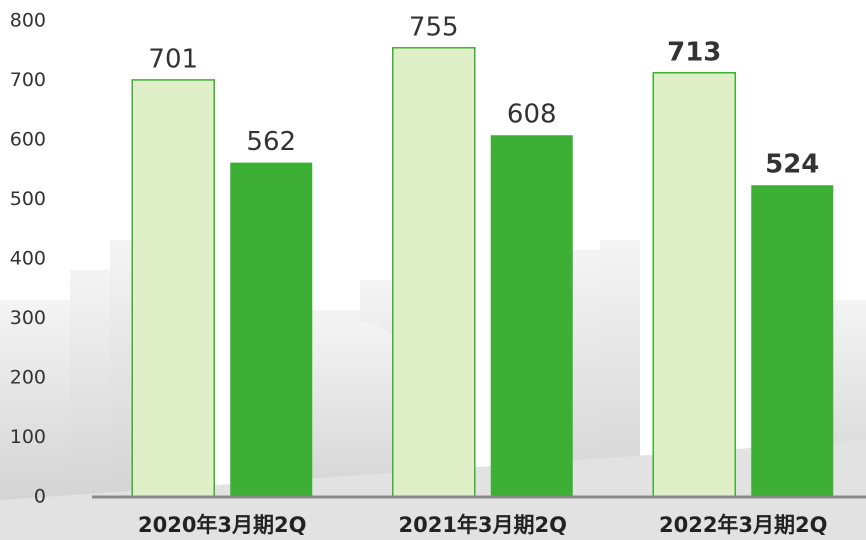 The width and height of the screenshot is (866, 540). What do you see at coordinates (694, 52) in the screenshot?
I see `value-label: 713` at bounding box center [694, 52].